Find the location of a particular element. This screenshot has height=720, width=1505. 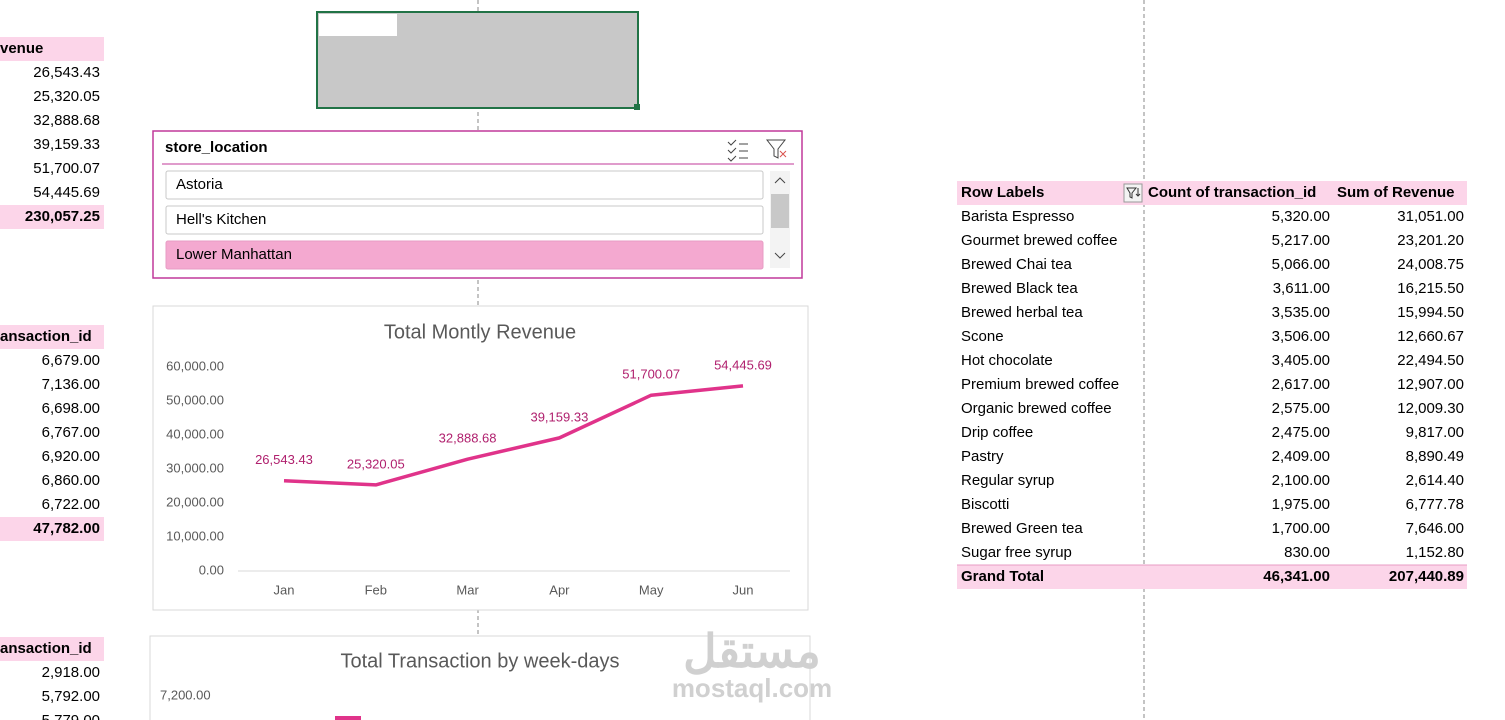

total-value: 230,057.25 is located at coordinates (62, 216).